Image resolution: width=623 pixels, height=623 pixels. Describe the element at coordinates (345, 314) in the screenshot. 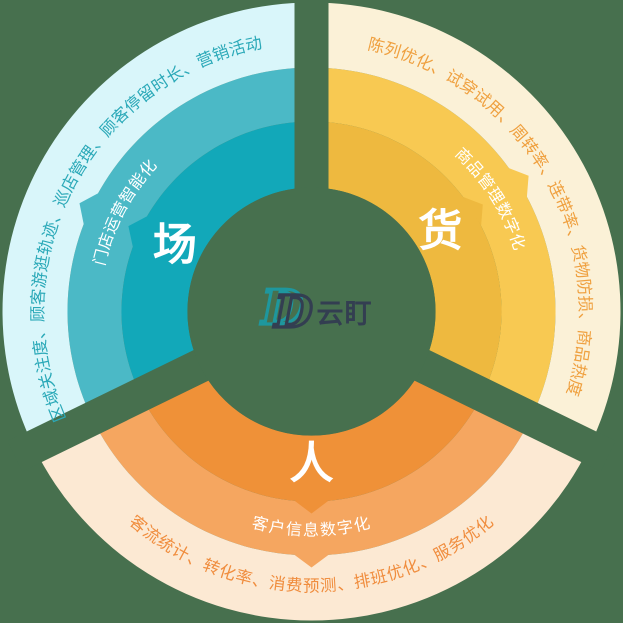

I see `logo-brand-name: 云盯` at that location.